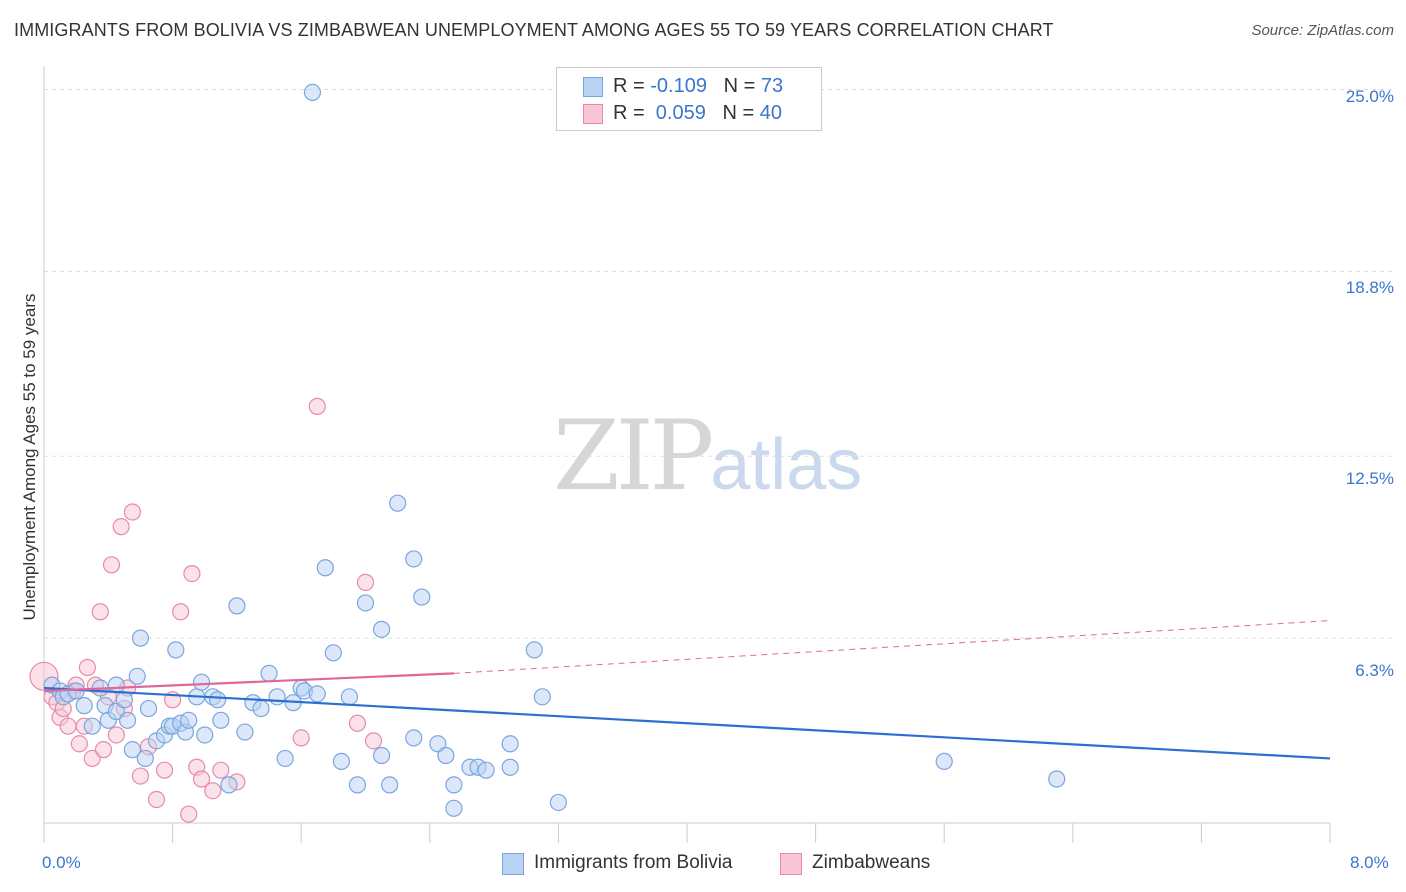 The image size is (1406, 892). I want to click on watermark-atlas: atlas, so click(786, 465).